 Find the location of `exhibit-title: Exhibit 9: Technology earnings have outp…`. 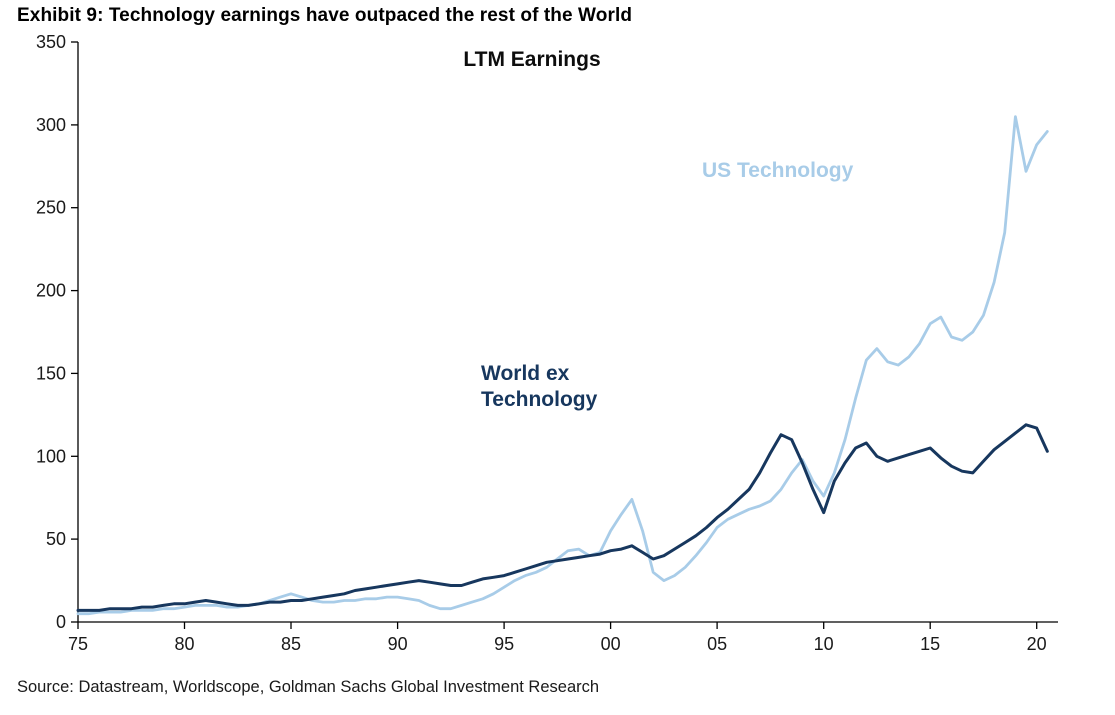

exhibit-title: Exhibit 9: Technology earnings have outp… is located at coordinates (325, 15).